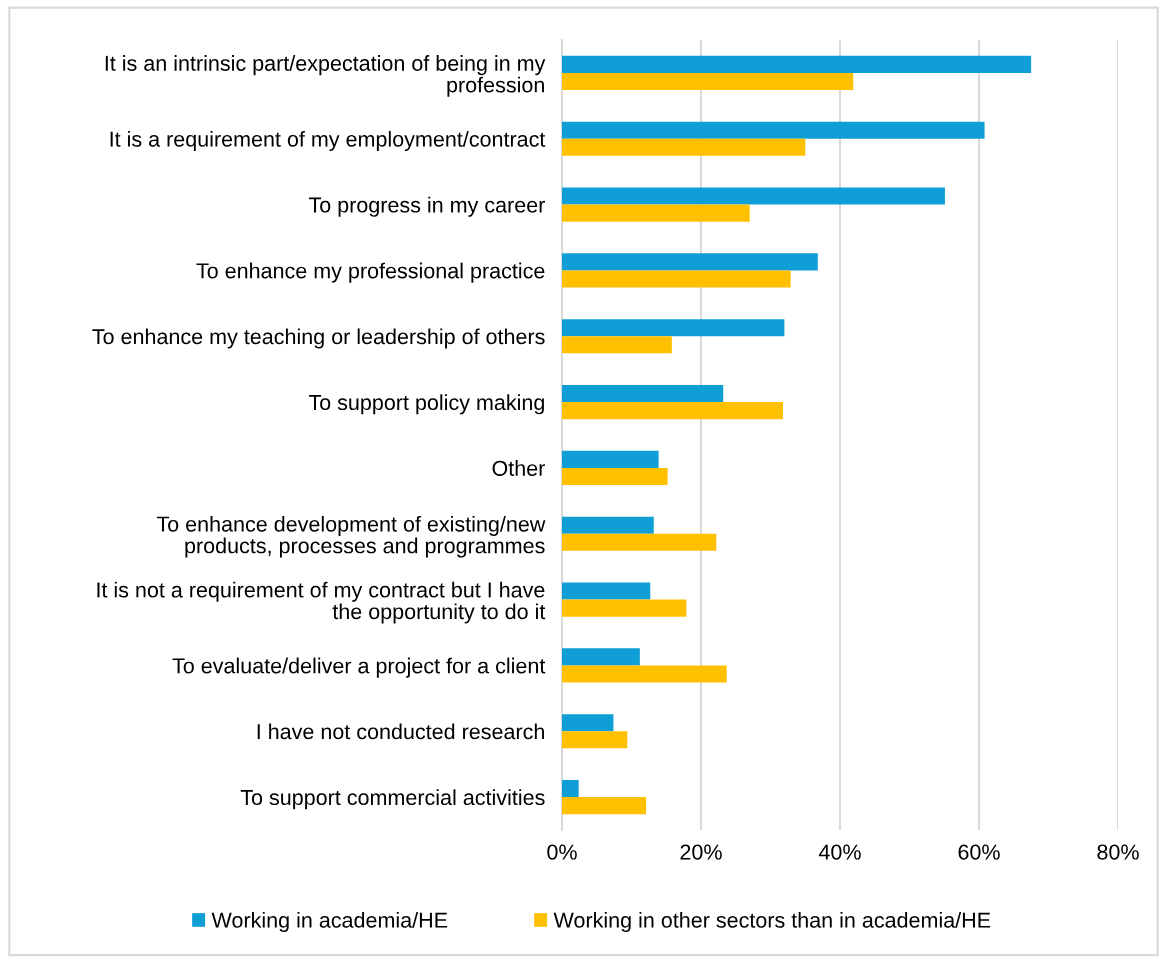 This screenshot has width=1160, height=957. What do you see at coordinates (426, 206) in the screenshot?
I see `y-tick-label: To progress in my career` at bounding box center [426, 206].